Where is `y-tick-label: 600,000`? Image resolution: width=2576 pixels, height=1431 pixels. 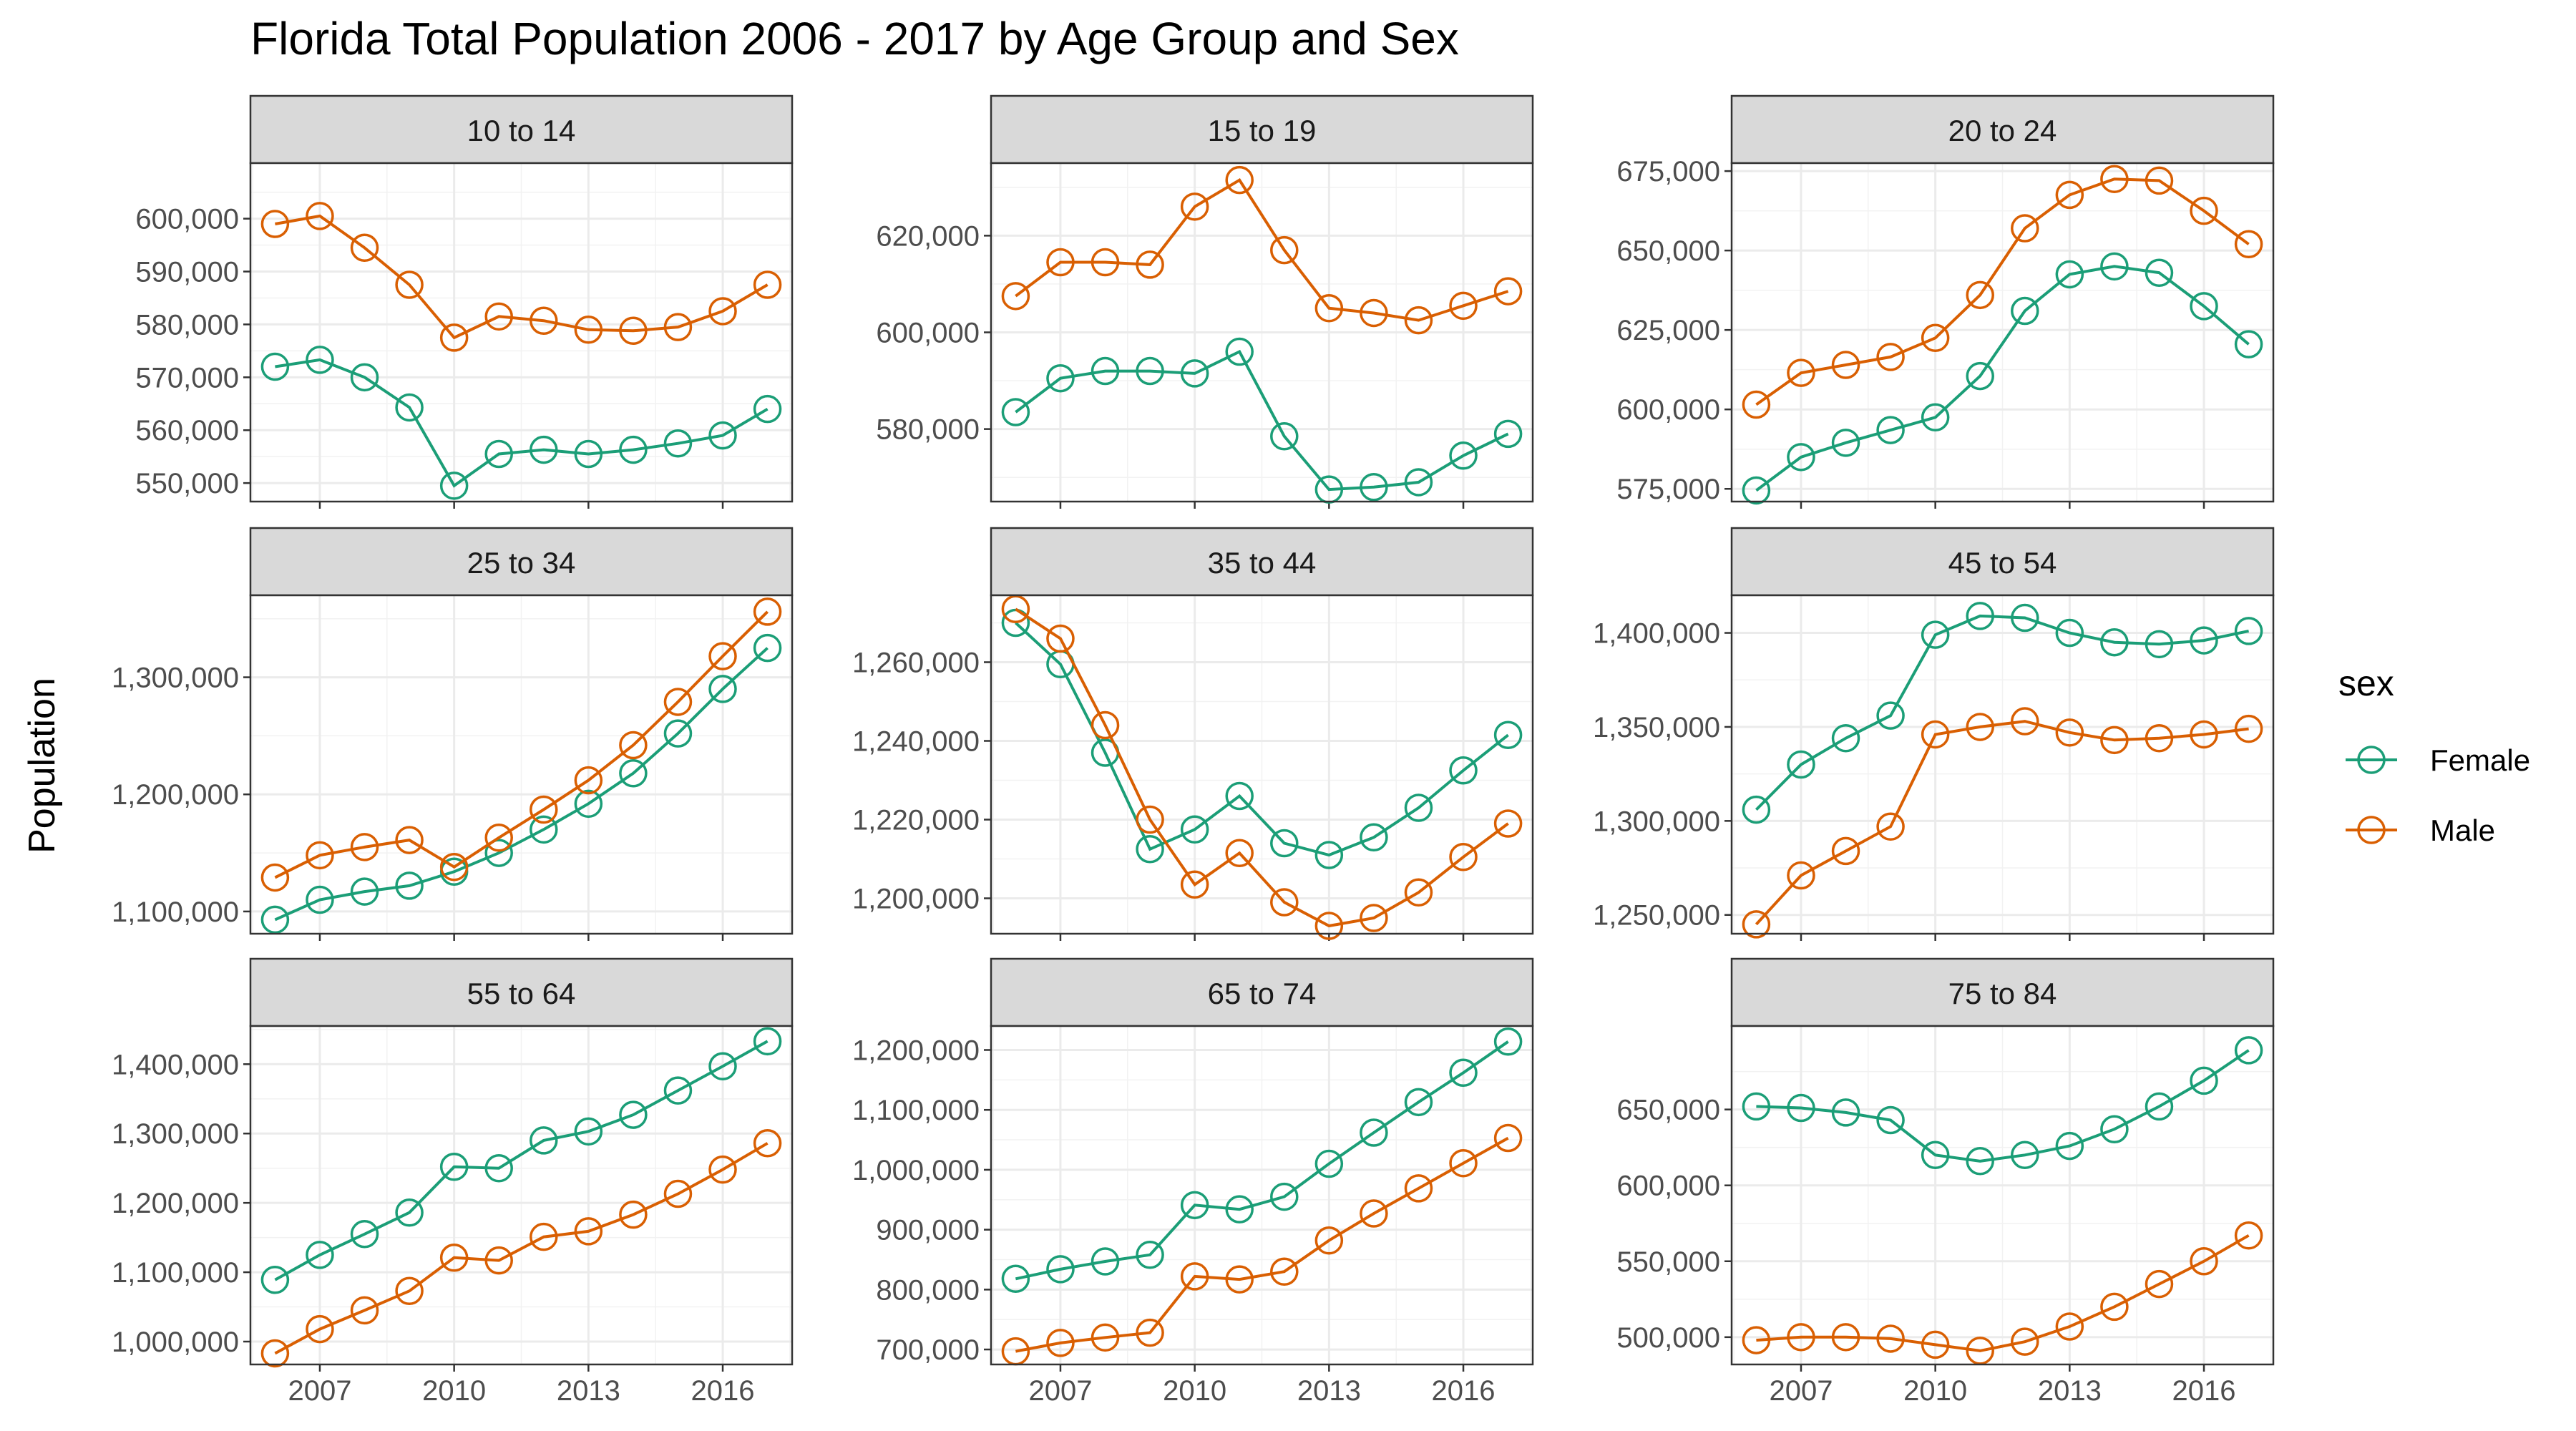
y-tick-label: 600,000 is located at coordinates (187, 219).